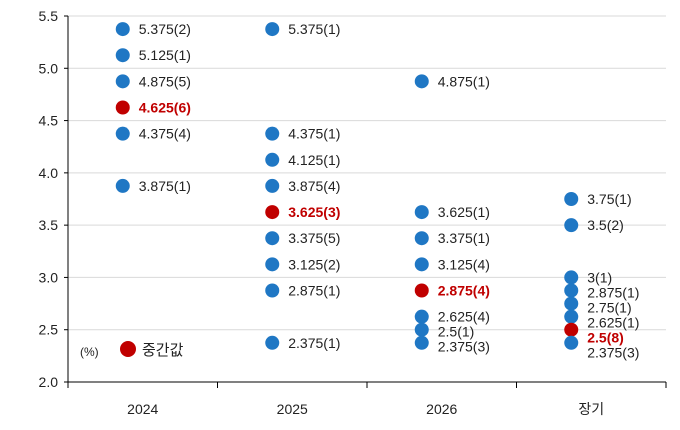 The height and width of the screenshot is (430, 680). Describe the element at coordinates (49, 68) in the screenshot. I see `y-tick-label: 5.0` at that location.